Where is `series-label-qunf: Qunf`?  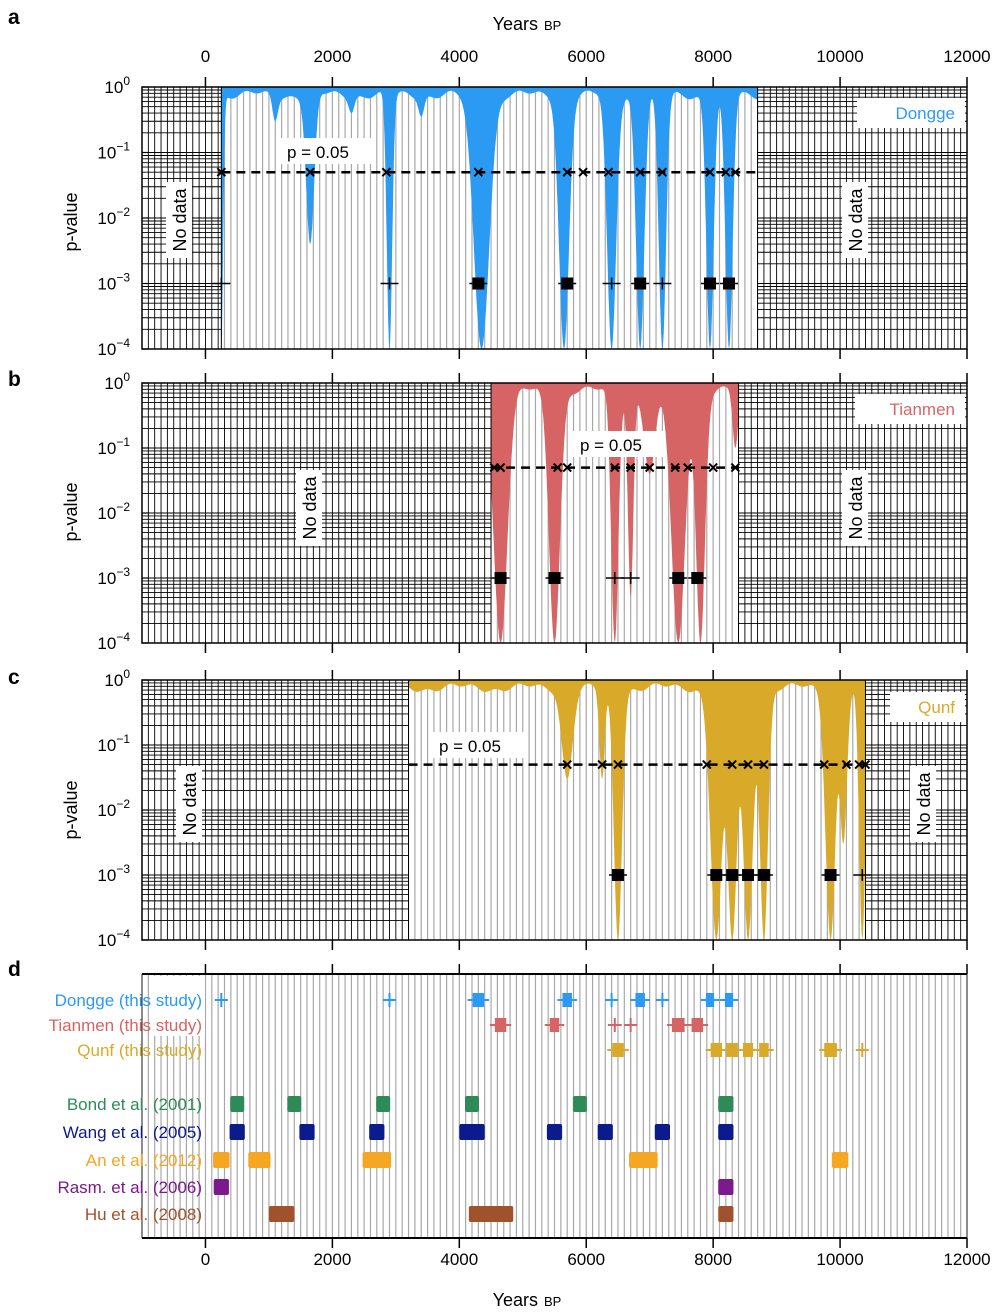 series-label-qunf: Qunf is located at coordinates (927, 707).